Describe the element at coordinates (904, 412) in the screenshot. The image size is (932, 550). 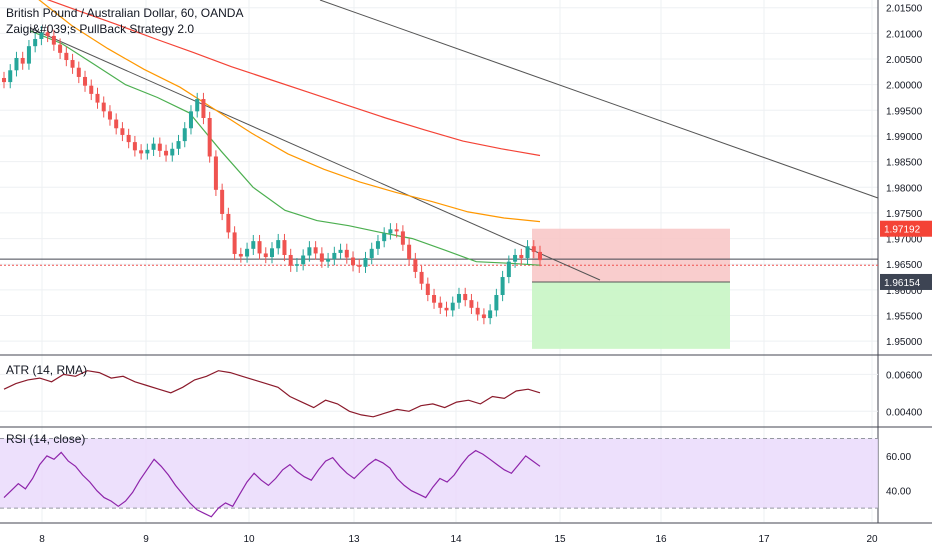
I see `atr-tick-label: 0.00400` at that location.